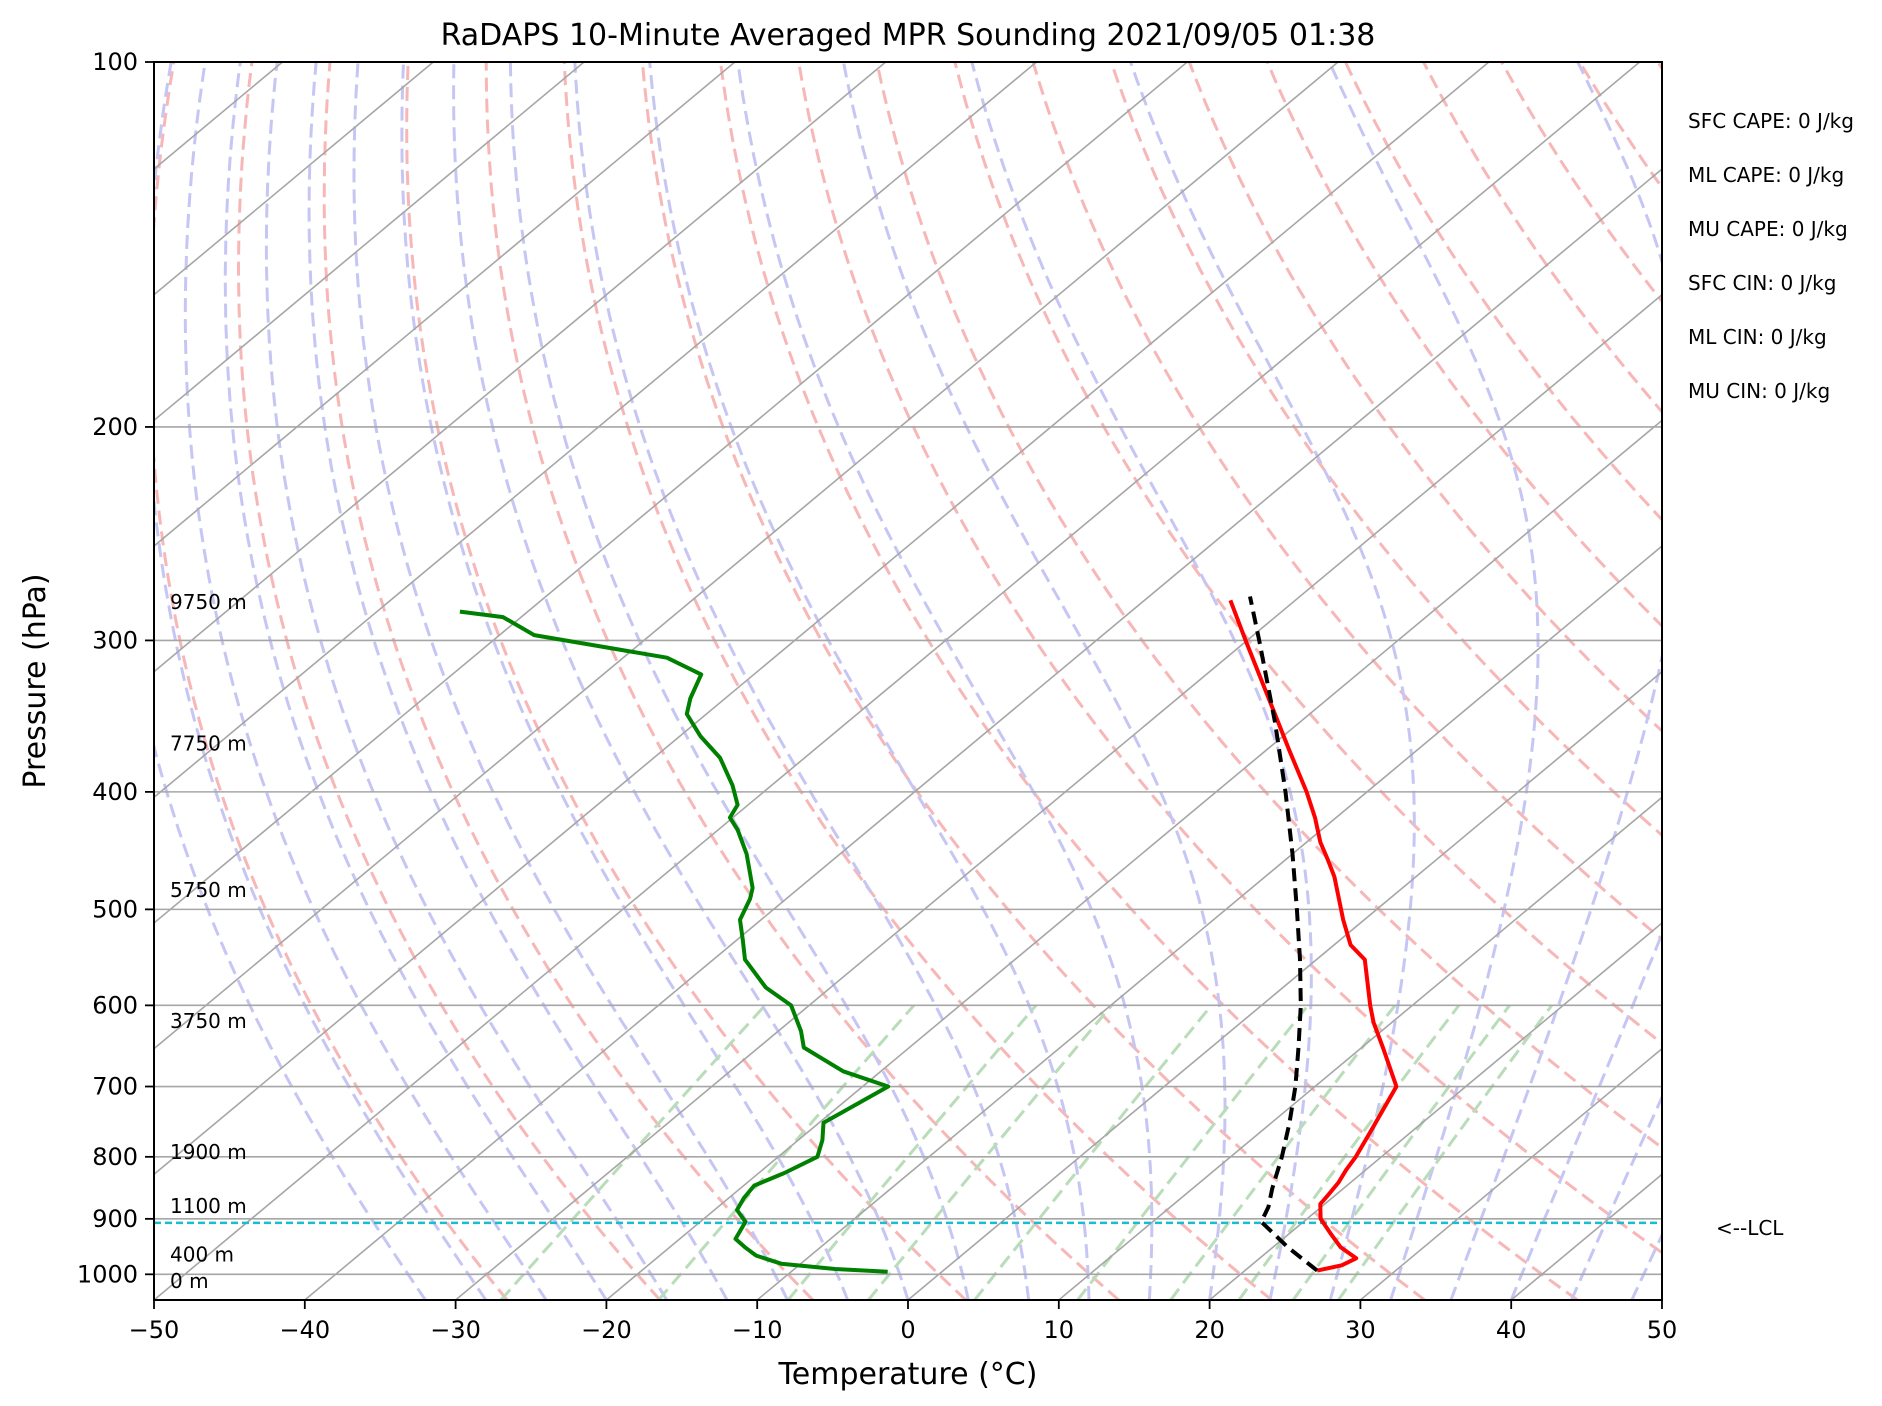 The width and height of the screenshot is (1882, 1406). What do you see at coordinates (115, 1005) in the screenshot?
I see `y-tick-label: 600` at bounding box center [115, 1005].